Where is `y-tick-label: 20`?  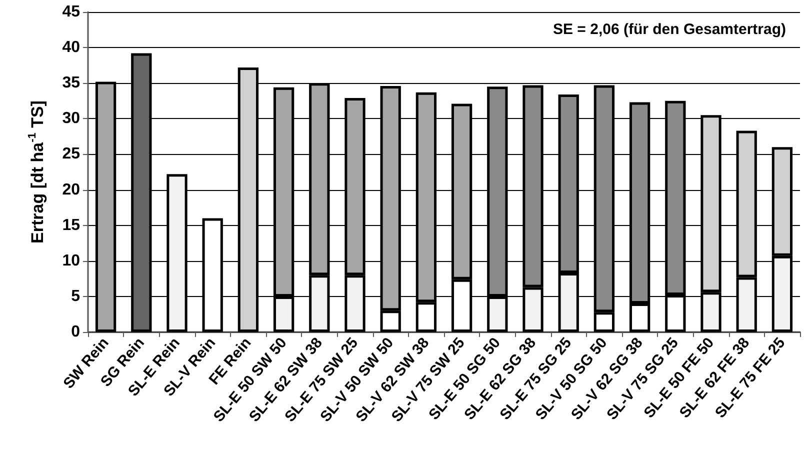 y-tick-label: 20 is located at coordinates (71, 189).